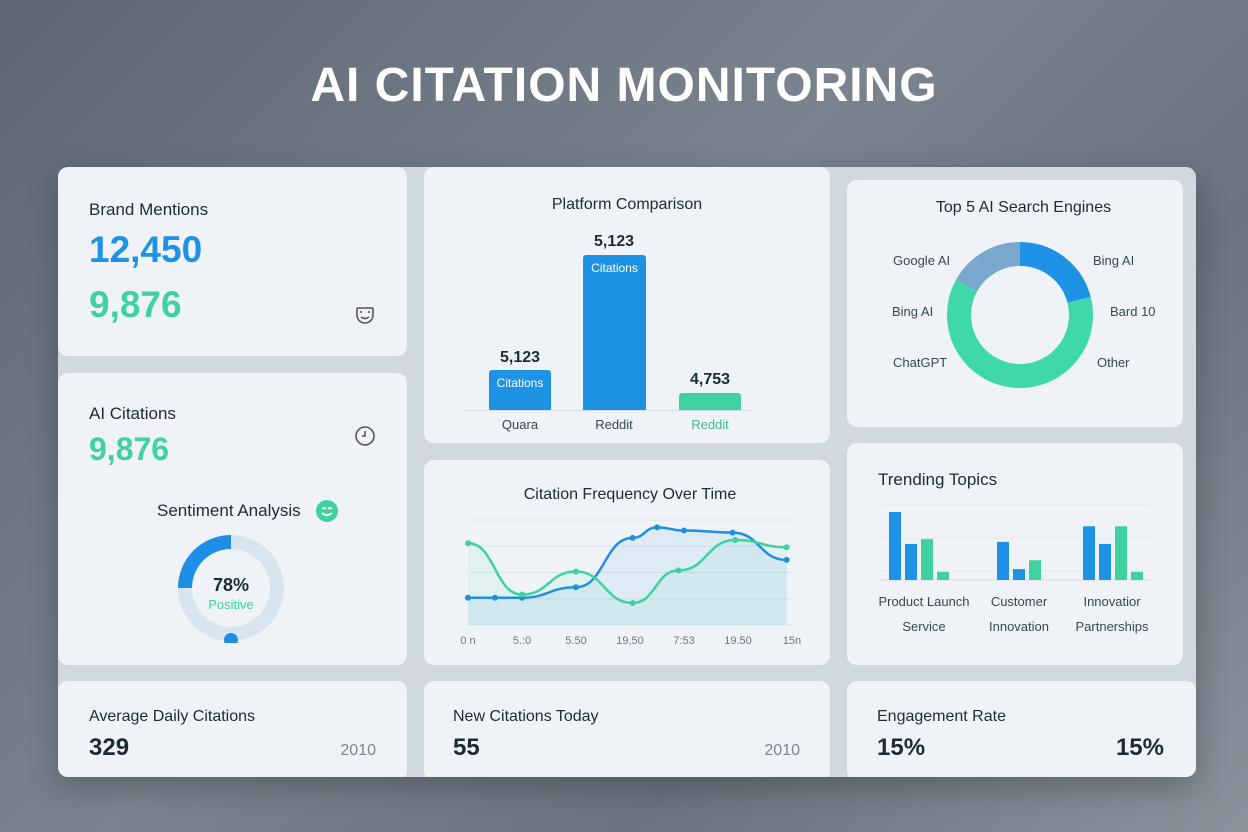 This screenshot has height=832, width=1248. I want to click on sentiment-gauge, so click(231, 589).